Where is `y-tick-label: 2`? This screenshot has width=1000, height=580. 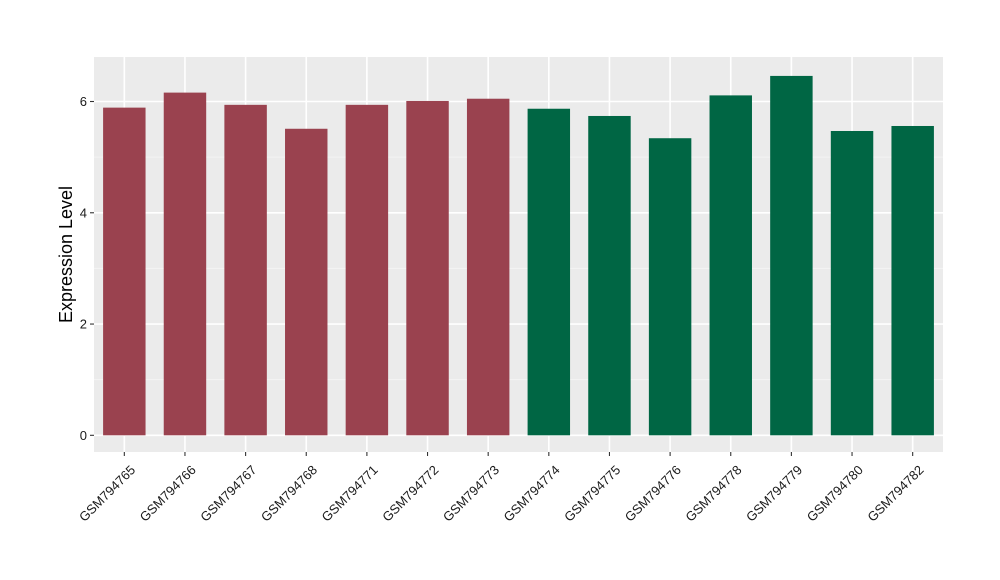 y-tick-label: 2 is located at coordinates (83, 324).